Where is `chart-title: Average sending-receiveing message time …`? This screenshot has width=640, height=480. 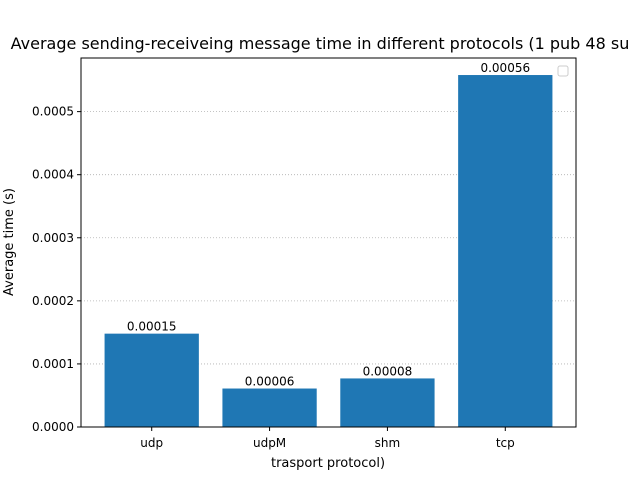
chart-title: Average sending-receiveing message time … is located at coordinates (320, 43).